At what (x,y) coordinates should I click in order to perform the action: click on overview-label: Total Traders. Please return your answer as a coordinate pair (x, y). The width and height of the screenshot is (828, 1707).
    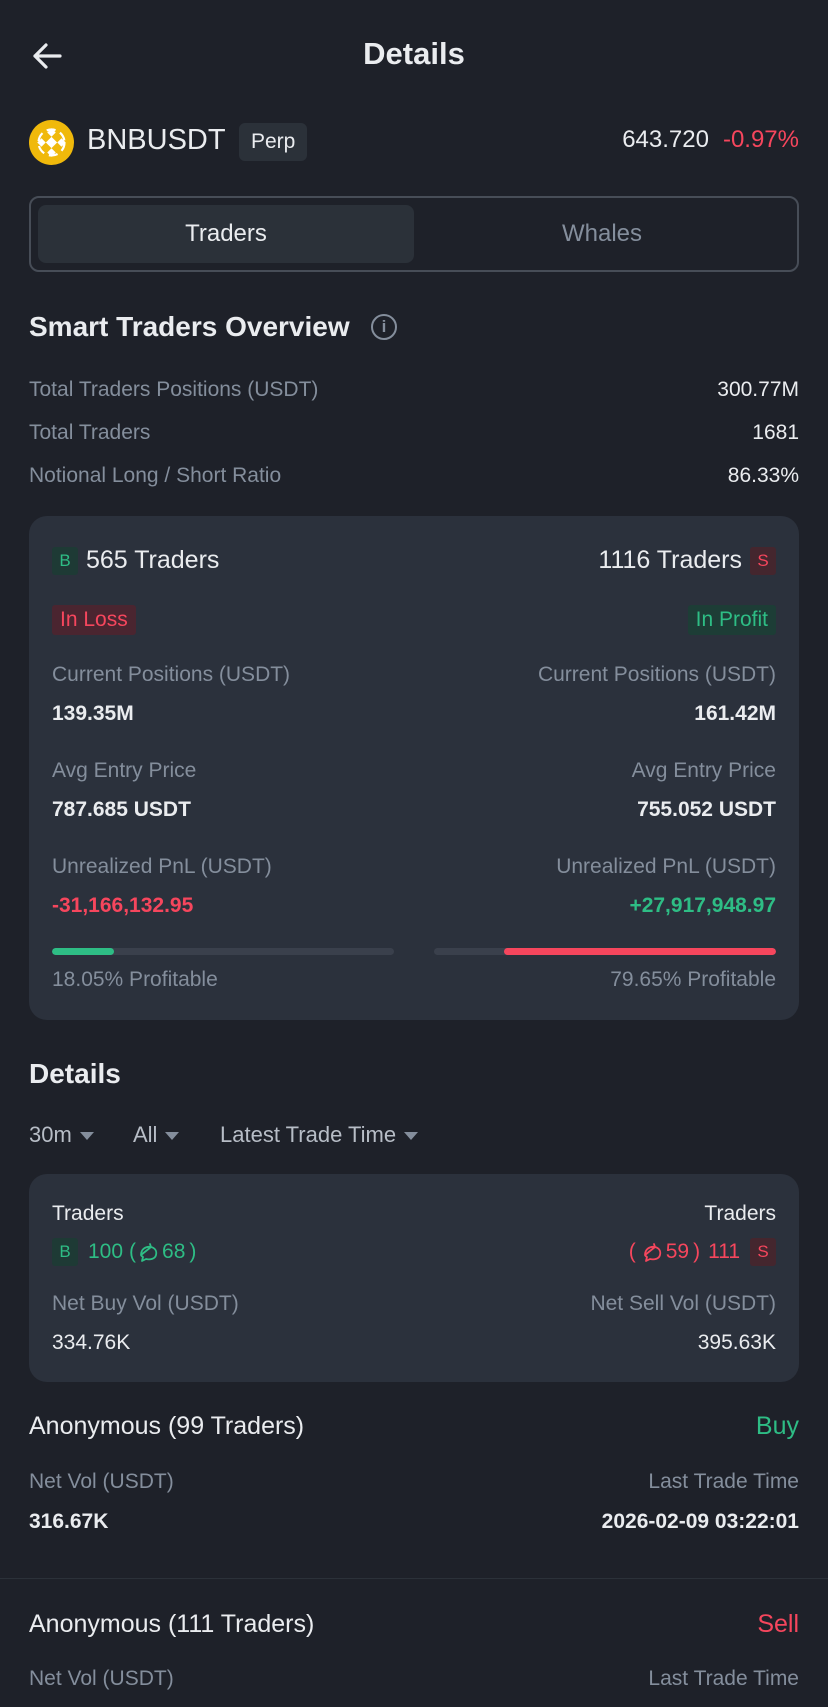
    Looking at the image, I should click on (90, 432).